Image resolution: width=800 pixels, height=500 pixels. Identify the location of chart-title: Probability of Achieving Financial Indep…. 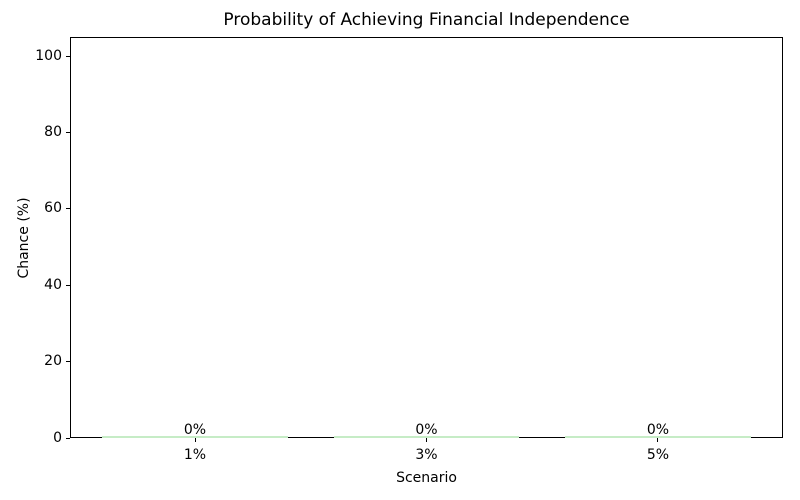
(426, 20).